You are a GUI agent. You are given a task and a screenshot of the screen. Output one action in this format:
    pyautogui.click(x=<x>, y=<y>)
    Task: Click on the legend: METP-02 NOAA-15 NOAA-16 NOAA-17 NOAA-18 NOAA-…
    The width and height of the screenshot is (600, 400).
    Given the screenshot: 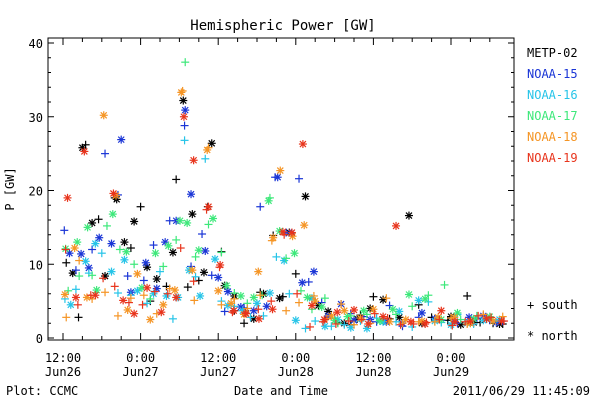 What is the action you would take?
    pyautogui.click(x=552, y=105)
    